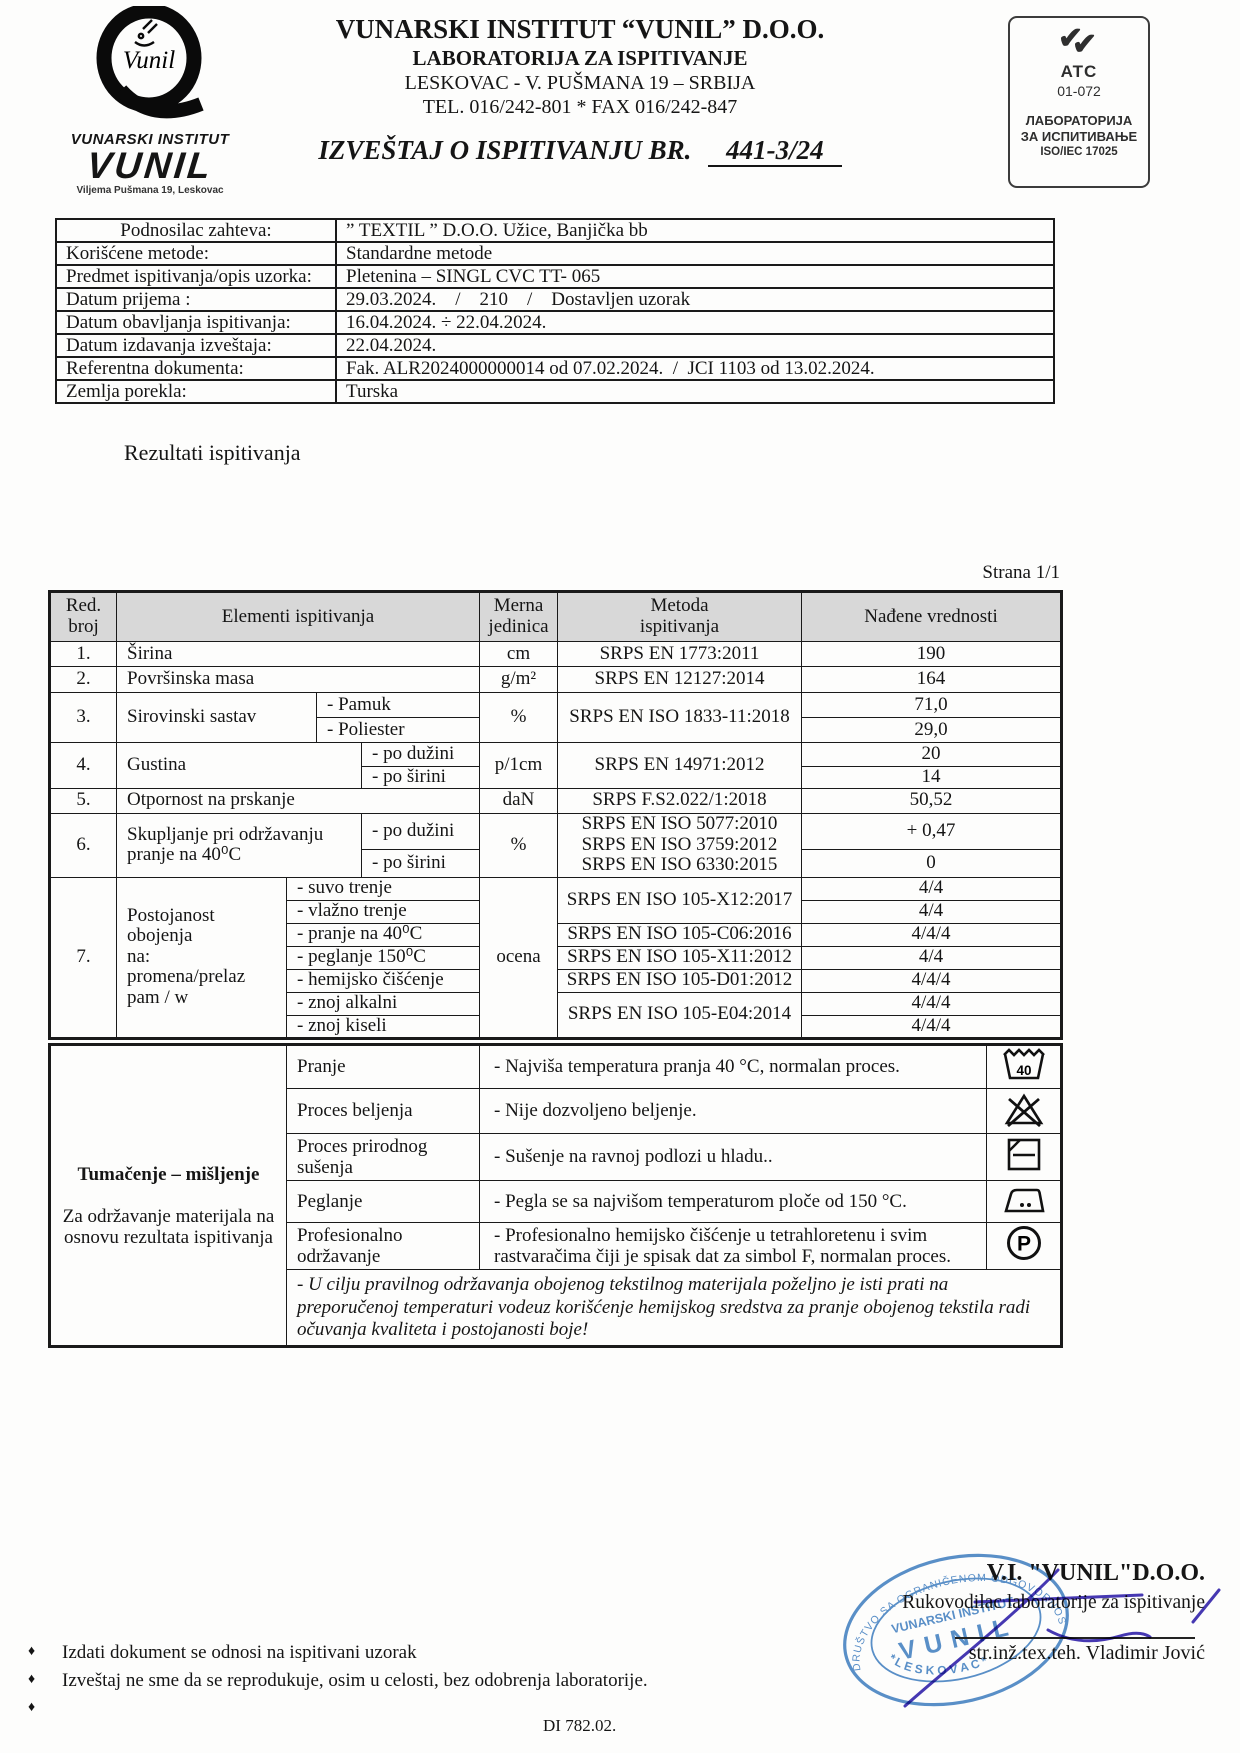 The width and height of the screenshot is (1240, 1753). I want to click on info-label: Podnosilac zahteva:, so click(196, 230).